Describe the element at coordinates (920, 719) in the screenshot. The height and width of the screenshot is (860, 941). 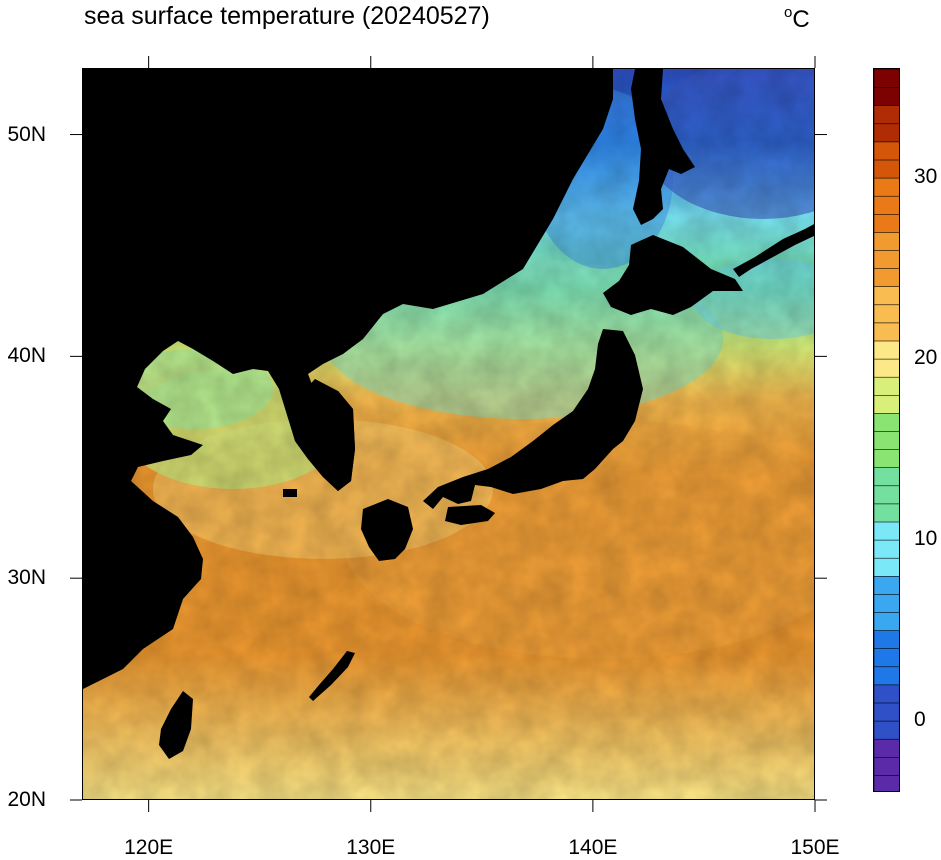
I see `colorbar-tick-label: 0` at that location.